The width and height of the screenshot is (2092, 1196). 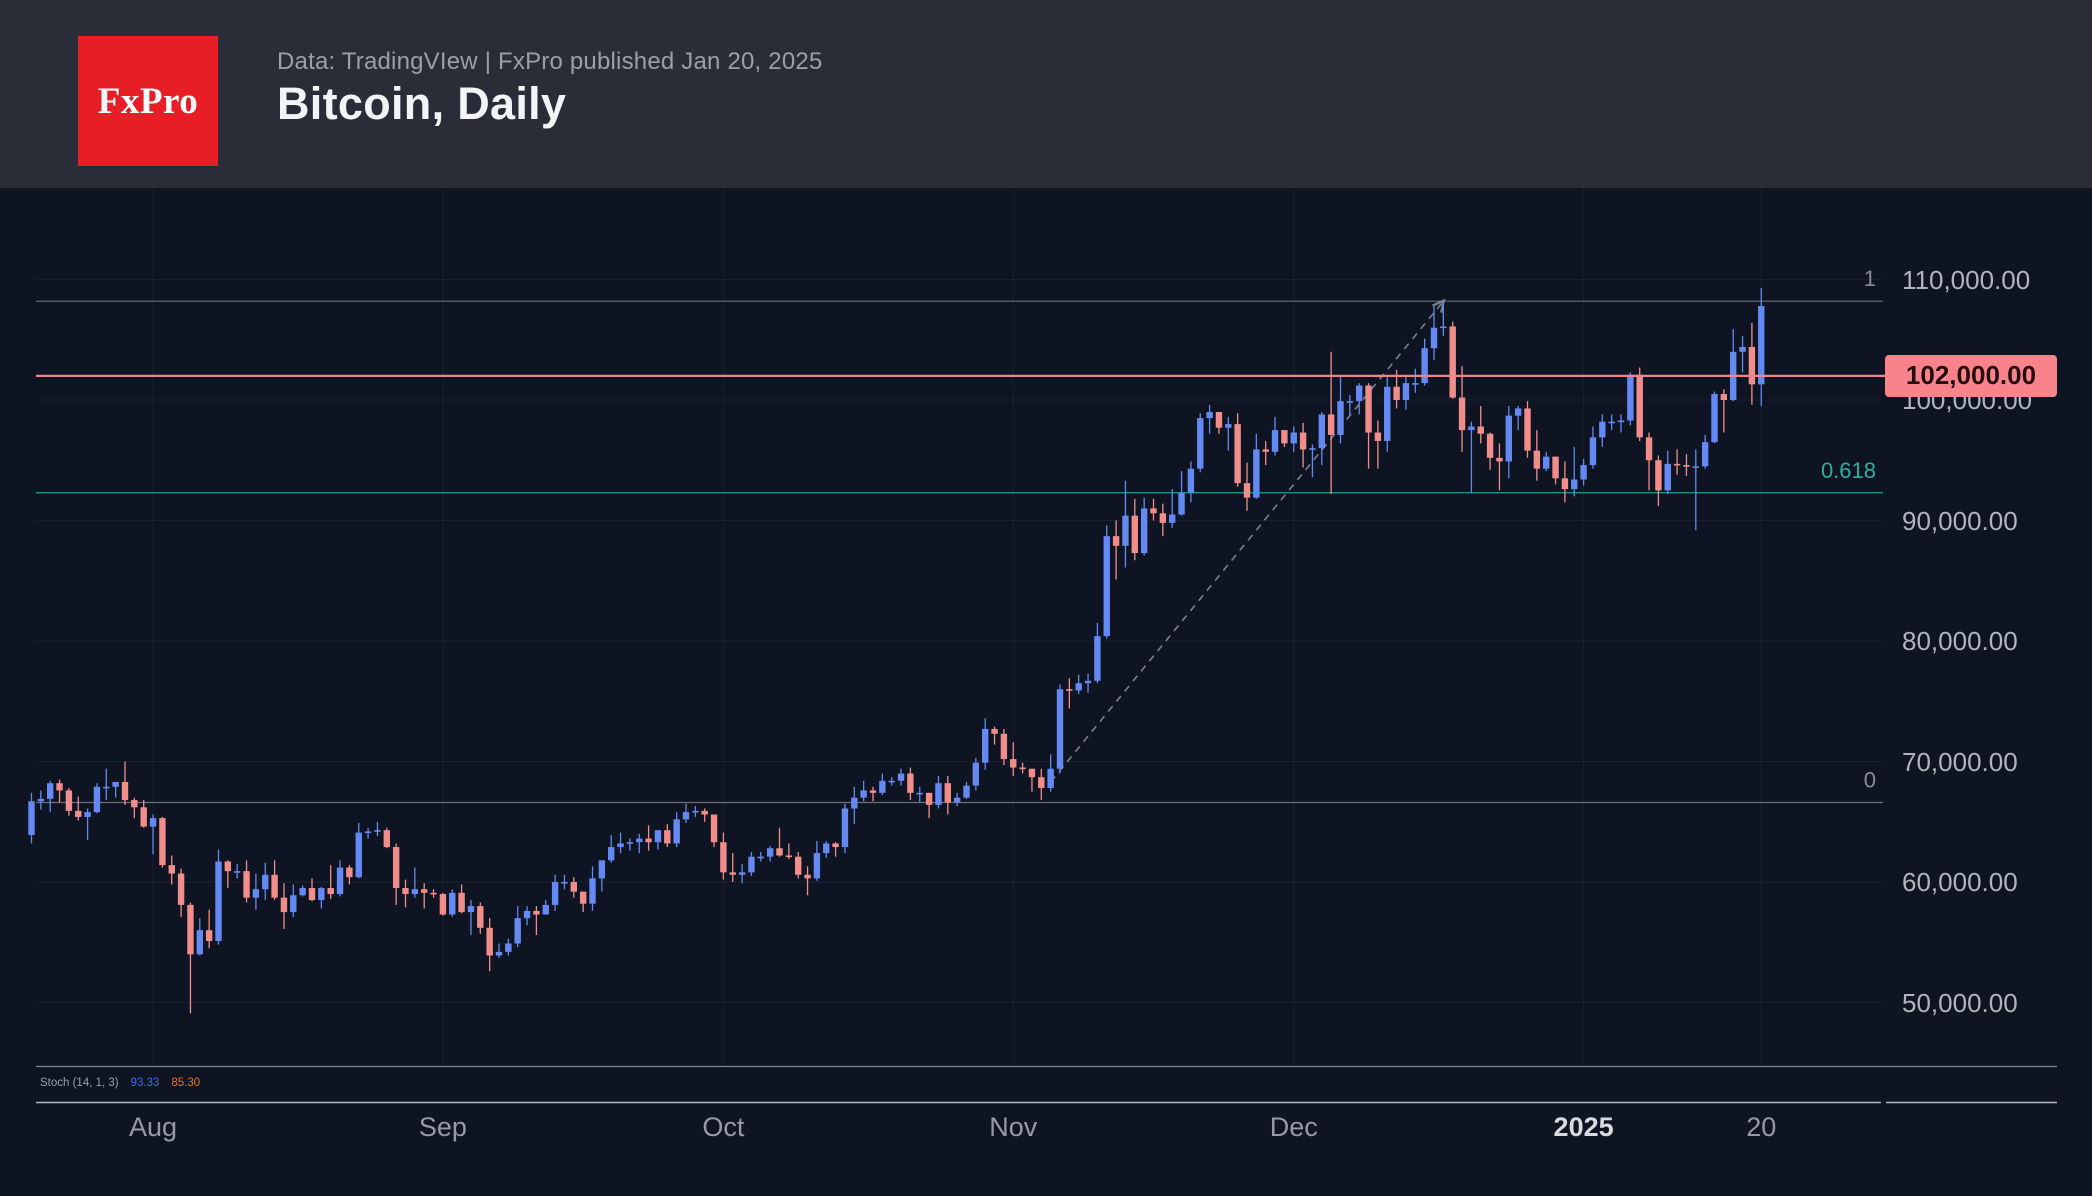 What do you see at coordinates (422, 103) in the screenshot?
I see `page-title: Bitcoin, Daily` at bounding box center [422, 103].